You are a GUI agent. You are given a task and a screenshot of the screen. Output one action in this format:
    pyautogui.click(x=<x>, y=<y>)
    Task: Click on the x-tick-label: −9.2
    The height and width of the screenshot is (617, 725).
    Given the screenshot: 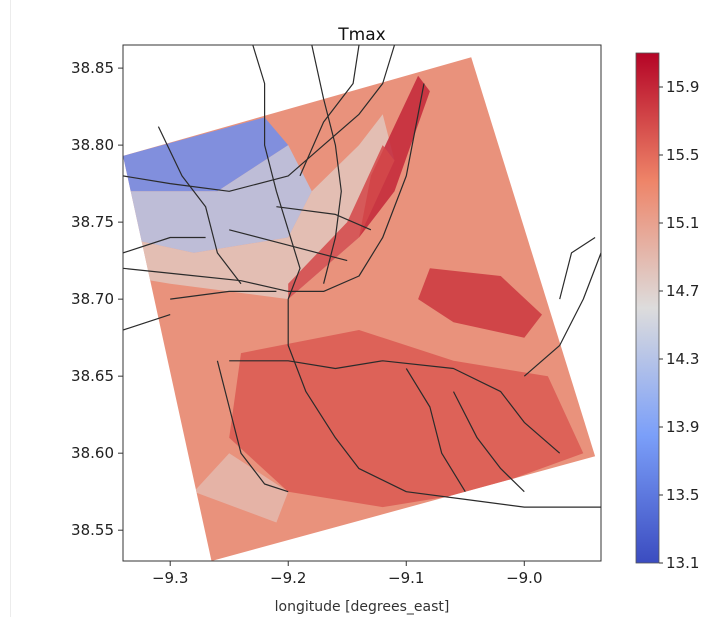 What is the action you would take?
    pyautogui.click(x=288, y=578)
    